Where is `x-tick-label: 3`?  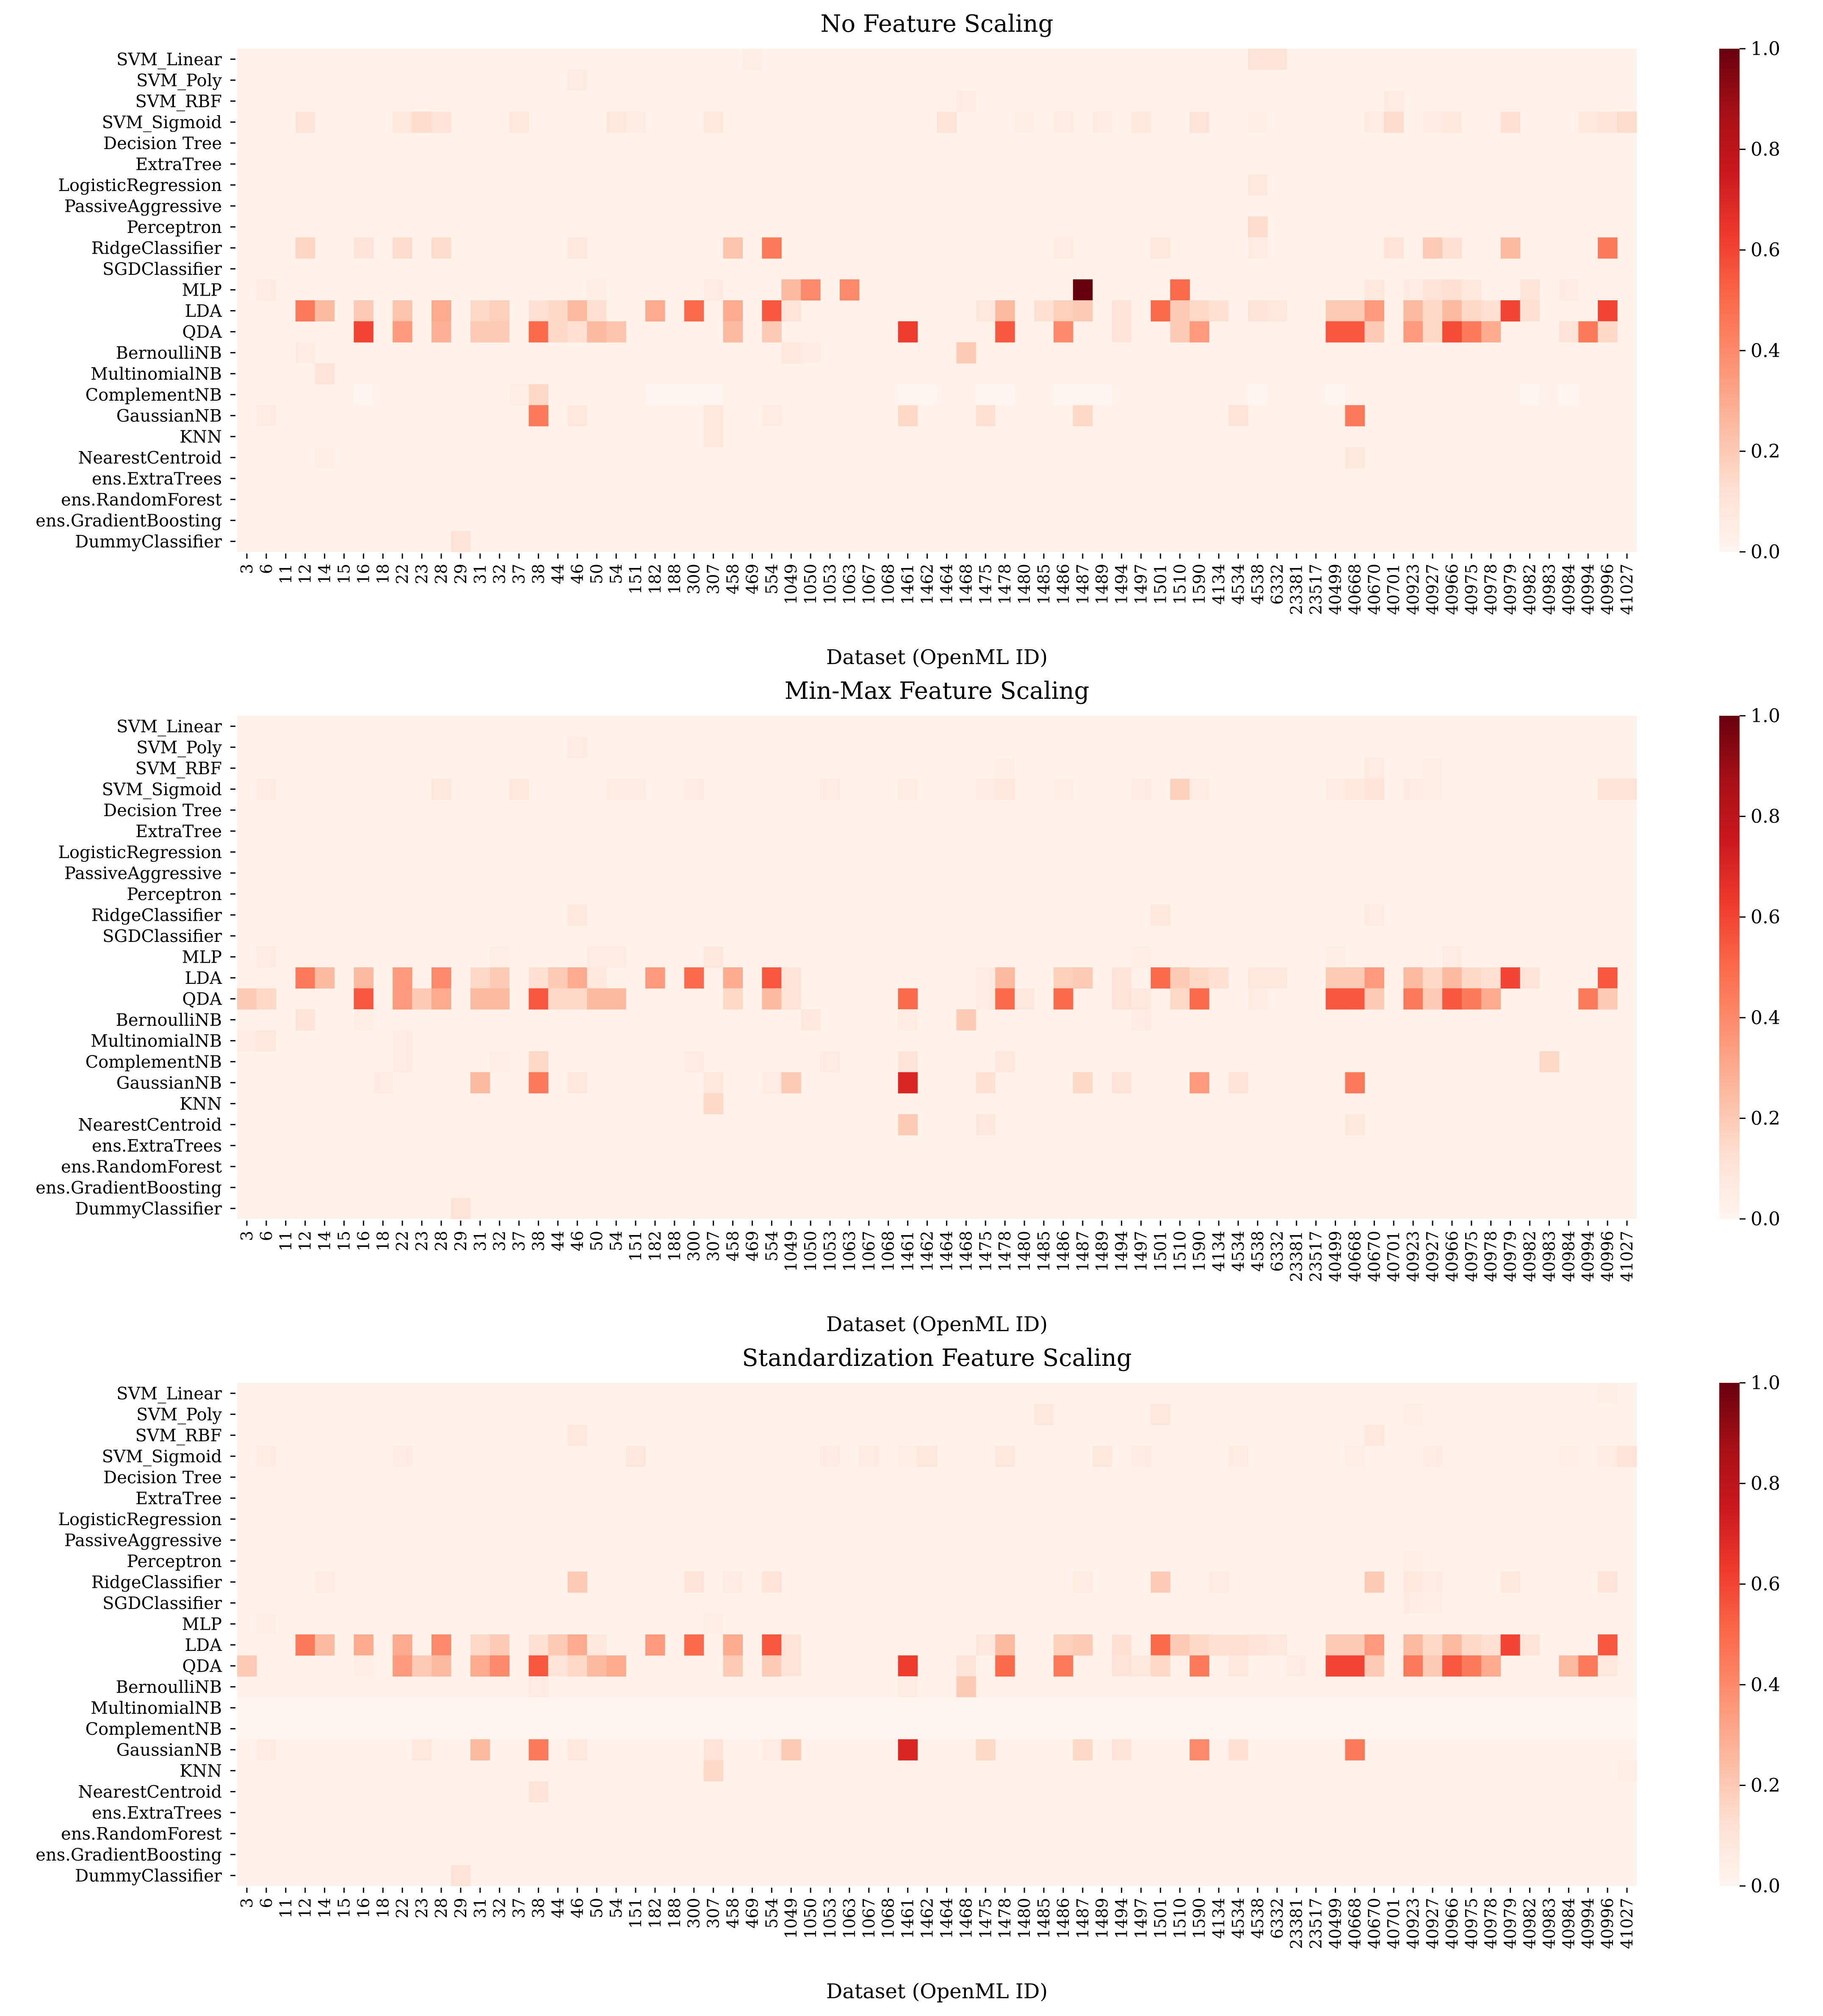
x-tick-label: 3 is located at coordinates (247, 569).